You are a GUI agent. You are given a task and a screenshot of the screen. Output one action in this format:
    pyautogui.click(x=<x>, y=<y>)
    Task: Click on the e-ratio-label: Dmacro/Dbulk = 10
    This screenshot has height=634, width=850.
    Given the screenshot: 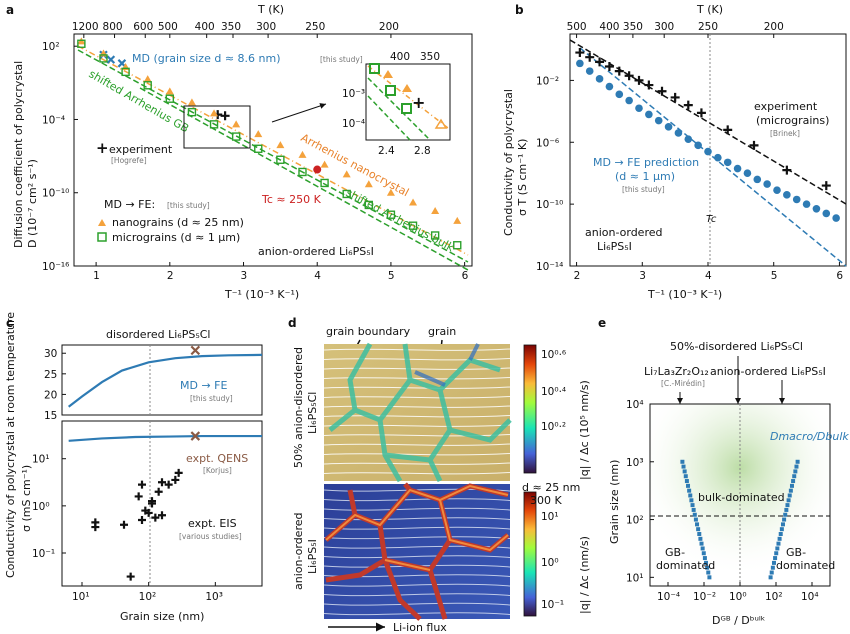 What is the action you would take?
    pyautogui.click(x=810, y=436)
    